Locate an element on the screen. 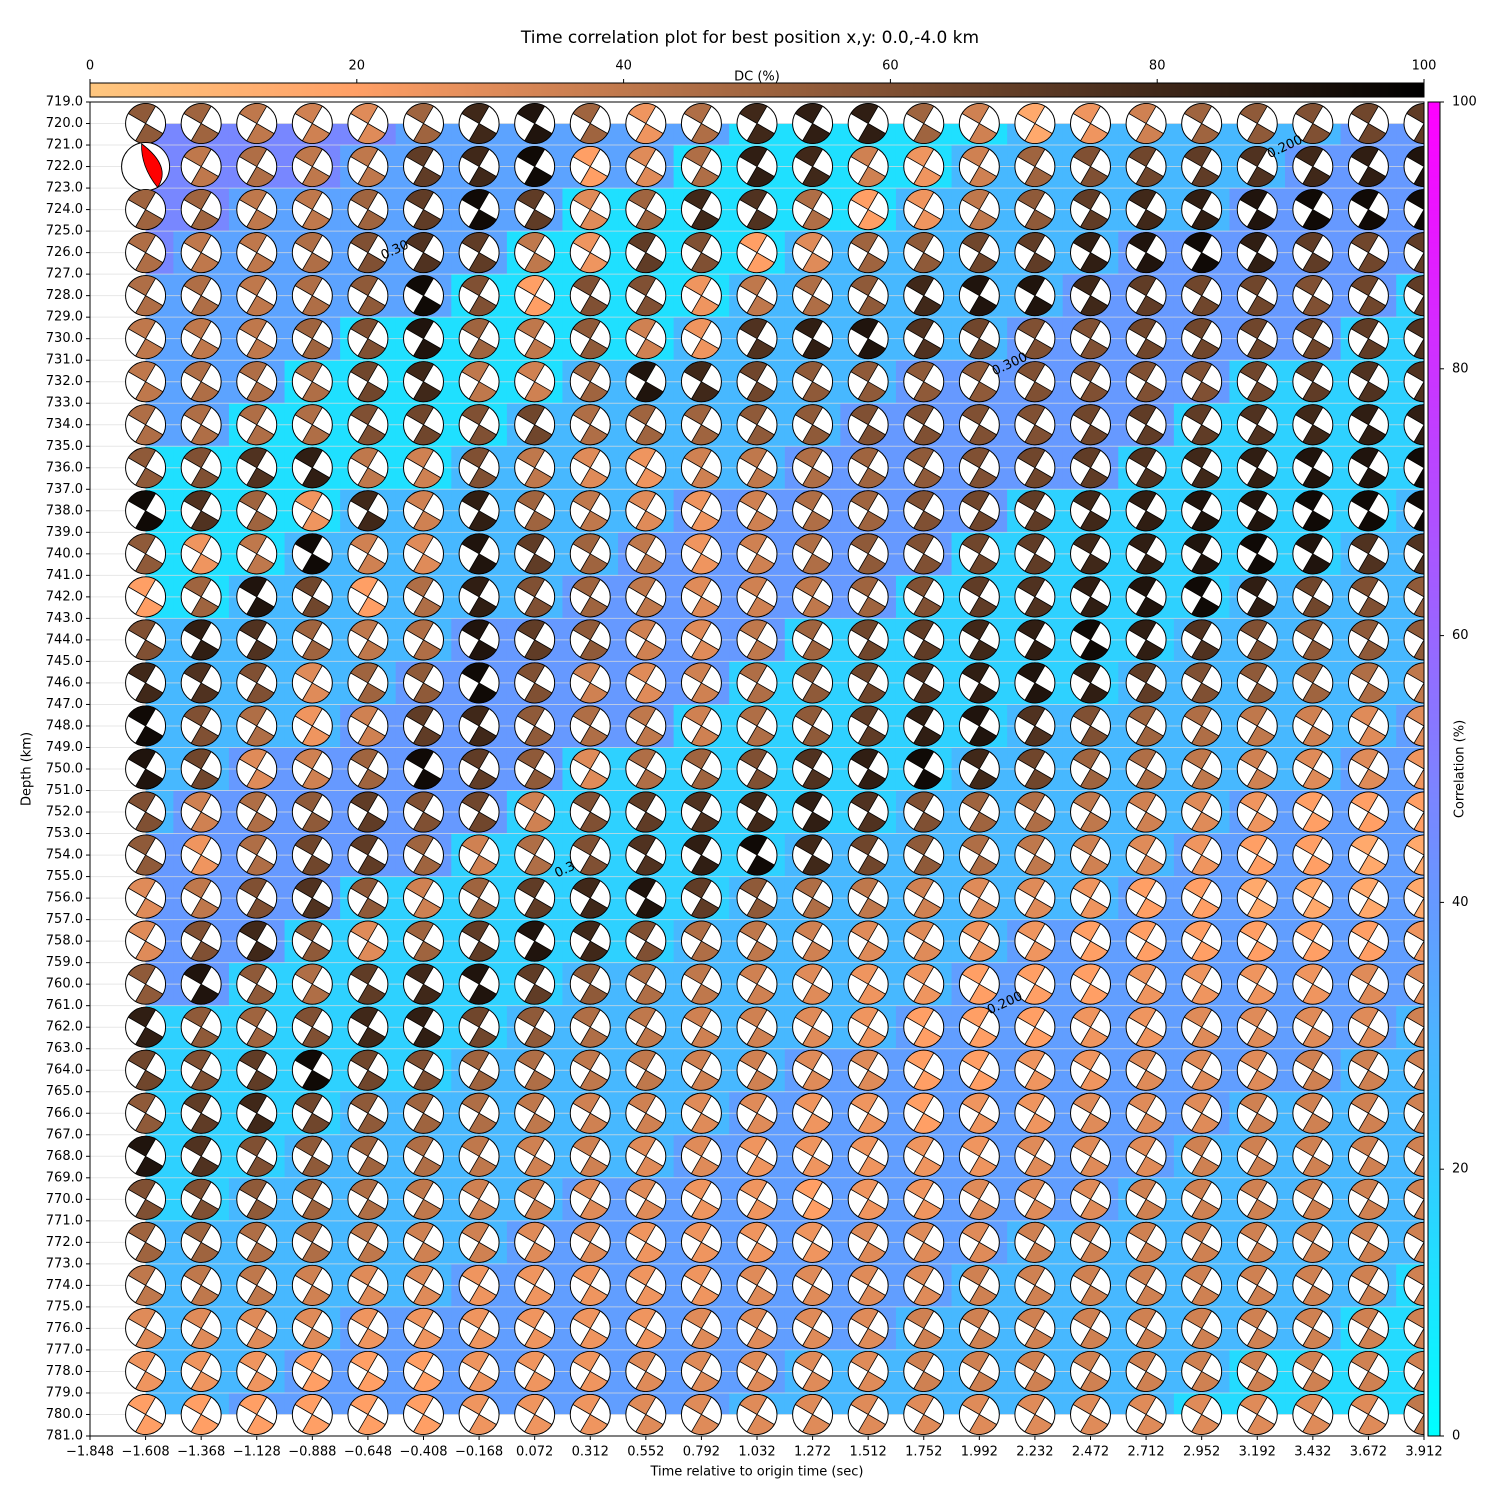 Image resolution: width=1500 pixels, height=1500 pixels. corr-colorbar-tick-label: 20 is located at coordinates (1460, 1169).